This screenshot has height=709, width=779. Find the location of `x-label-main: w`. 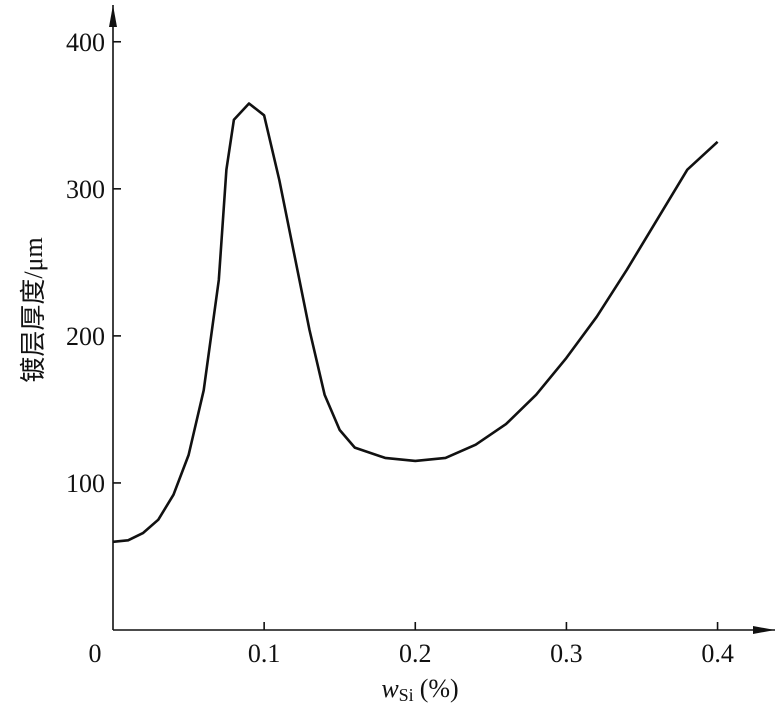

x-label-main: w is located at coordinates (390, 688).